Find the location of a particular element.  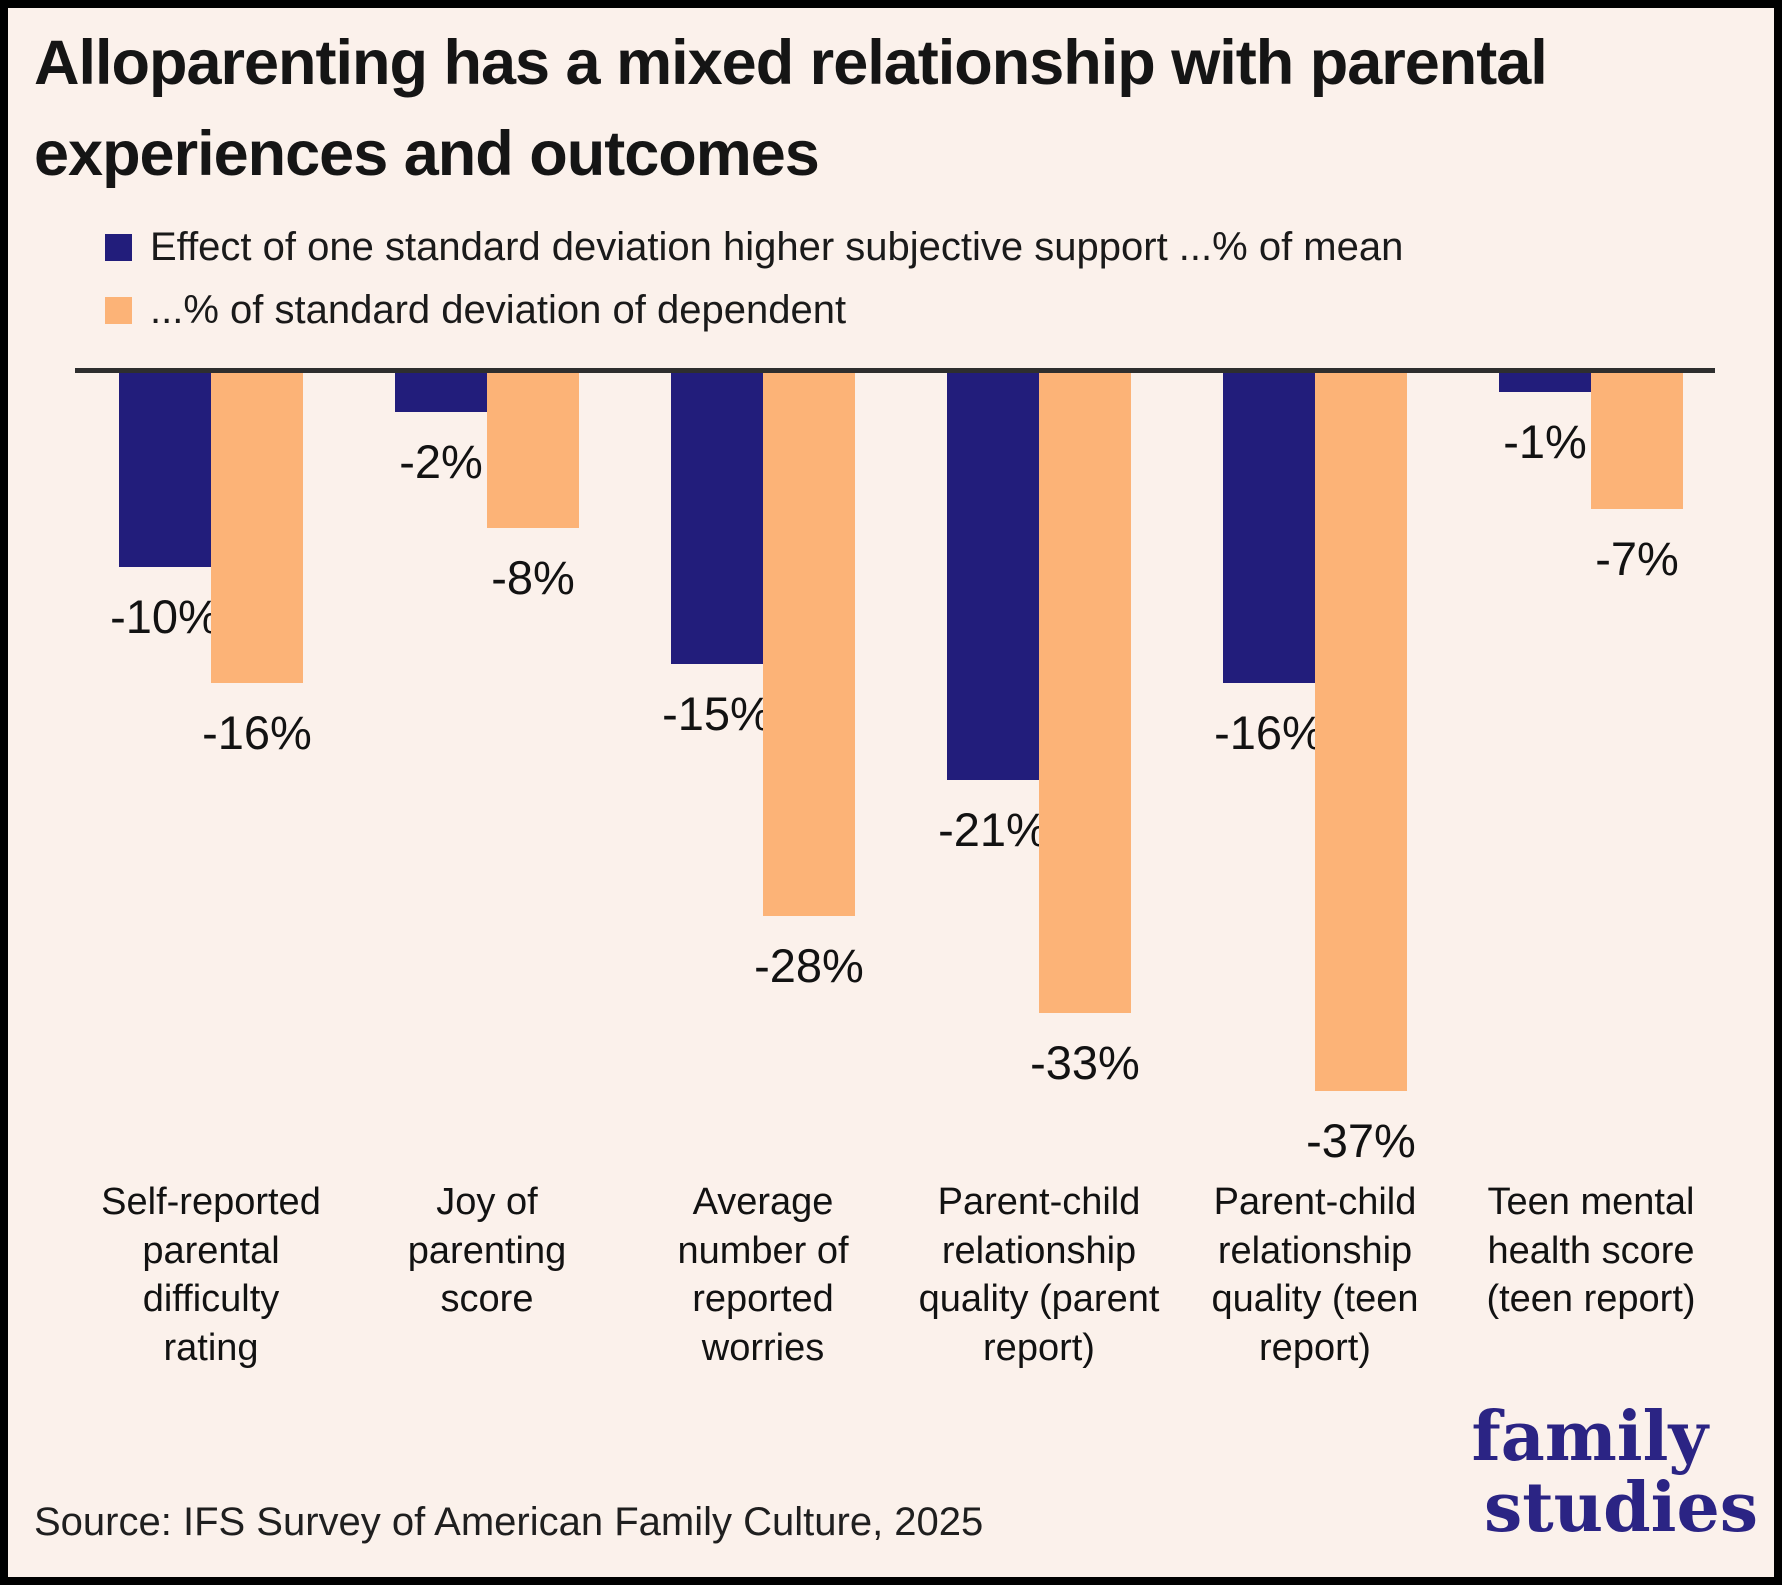

logo-family: family is located at coordinates (1589, 1437).